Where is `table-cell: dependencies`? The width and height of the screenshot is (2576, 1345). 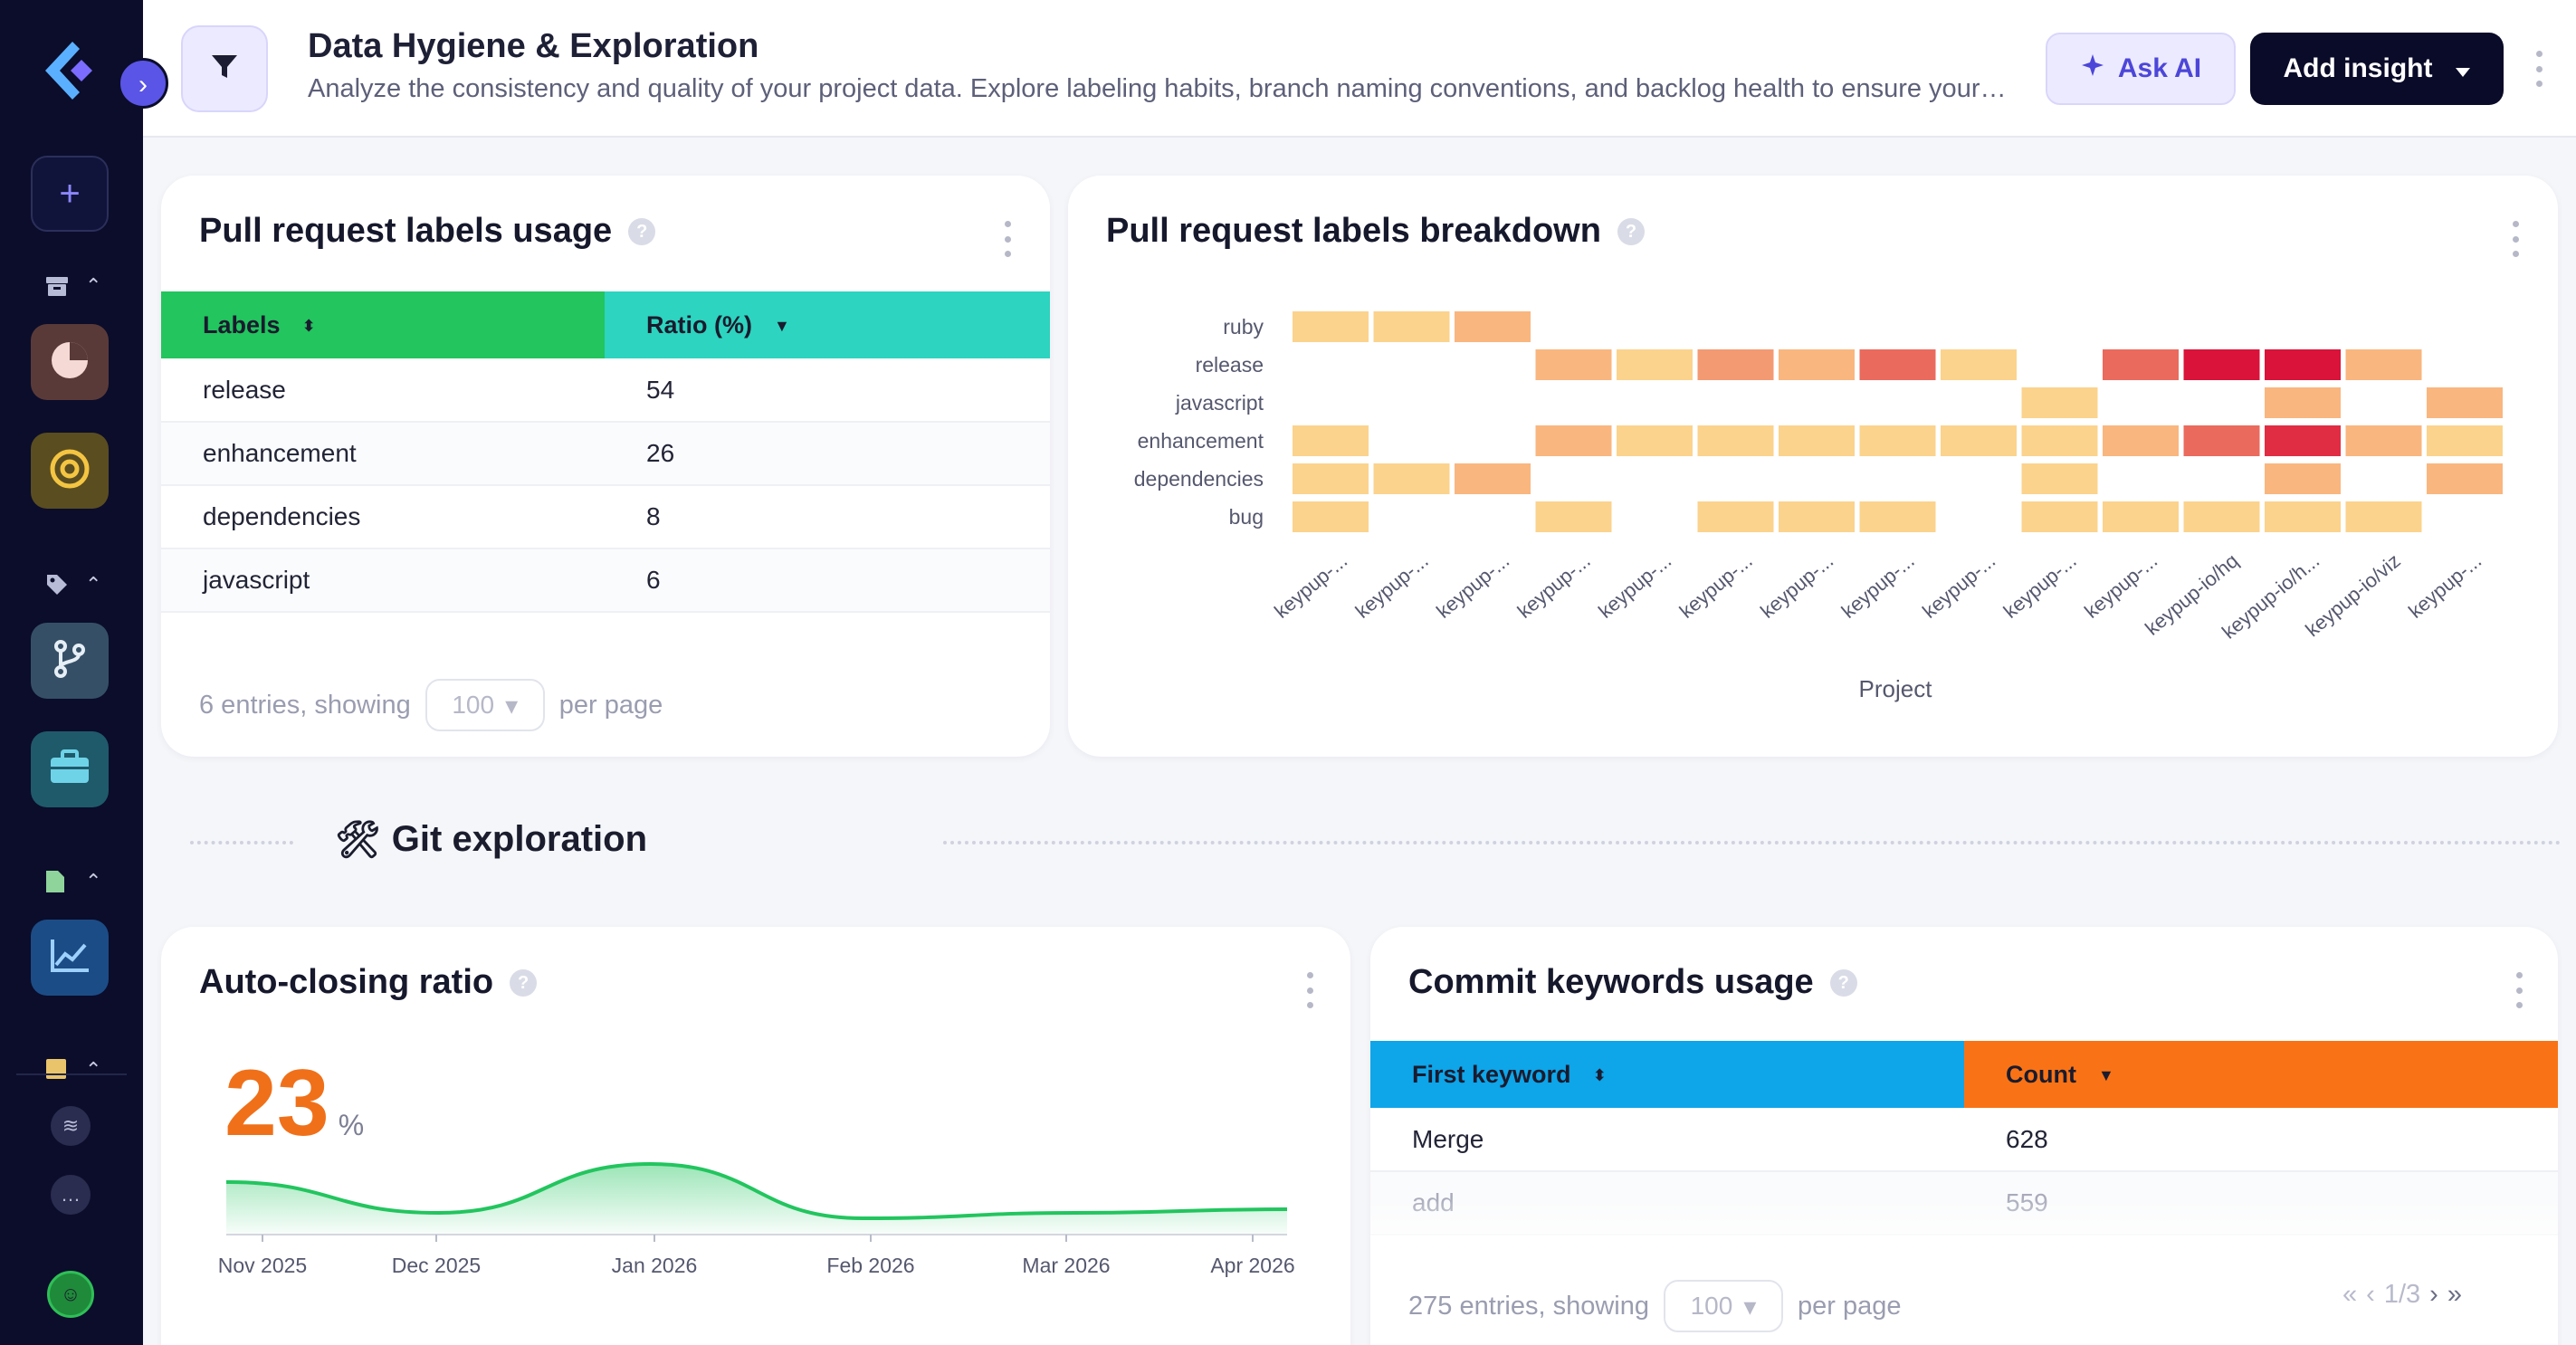
table-cell: dependencies is located at coordinates (383, 517).